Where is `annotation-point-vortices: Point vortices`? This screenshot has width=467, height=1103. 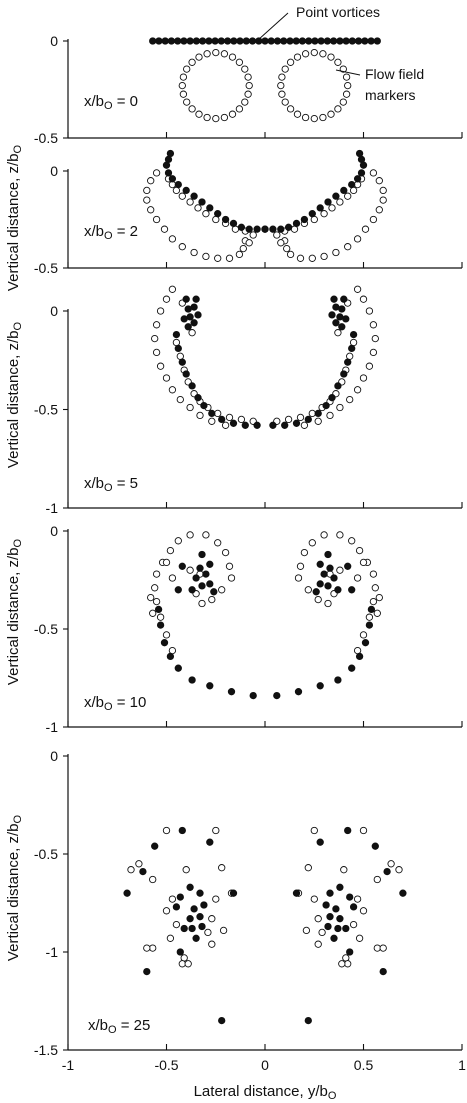
annotation-point-vortices: Point vortices is located at coordinates (338, 12).